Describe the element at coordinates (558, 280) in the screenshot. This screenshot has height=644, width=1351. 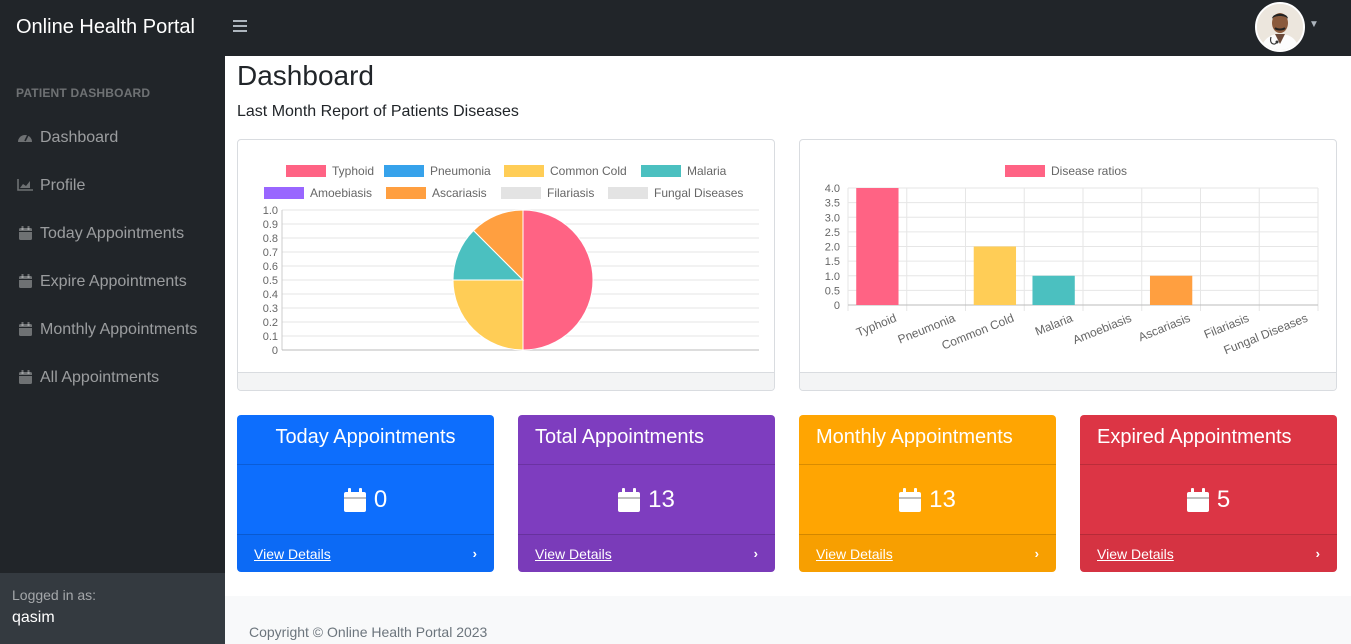
I see `pie-slice-typhoid` at that location.